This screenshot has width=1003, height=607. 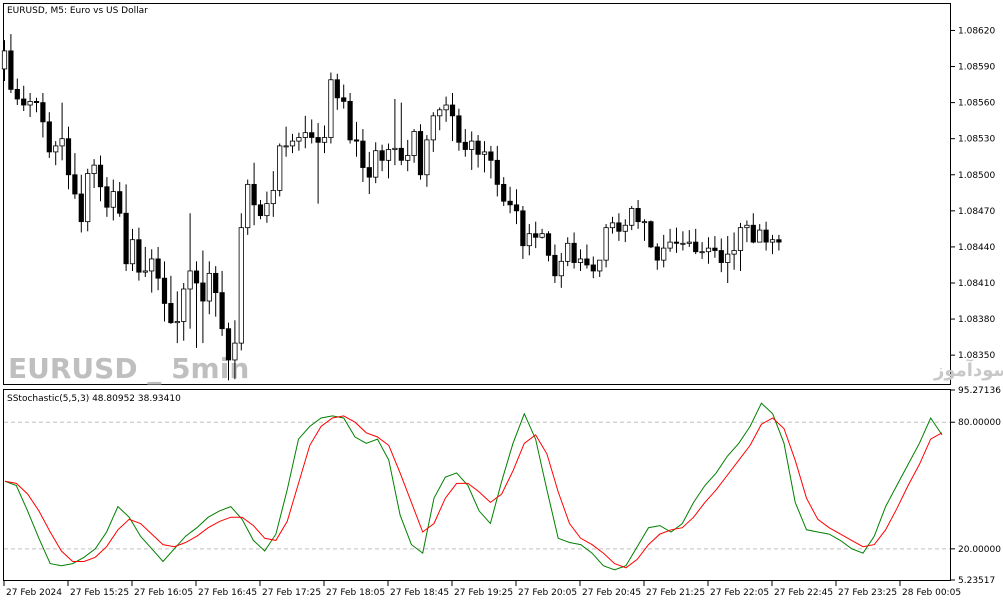 What do you see at coordinates (976, 284) in the screenshot?
I see `price-tick-label: 1.08410` at bounding box center [976, 284].